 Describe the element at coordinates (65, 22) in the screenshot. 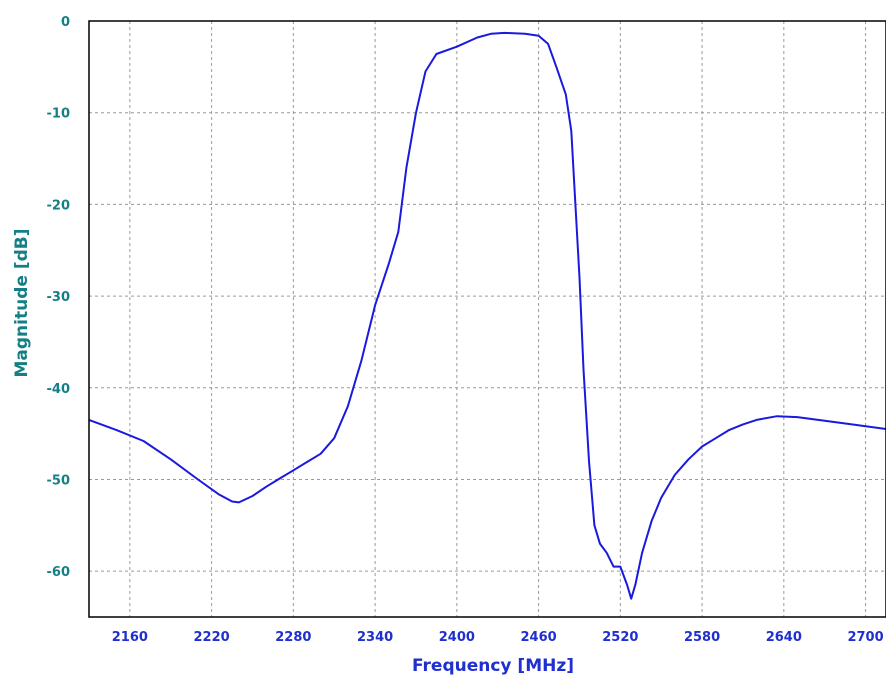

I see `y-tick-label: 0` at that location.